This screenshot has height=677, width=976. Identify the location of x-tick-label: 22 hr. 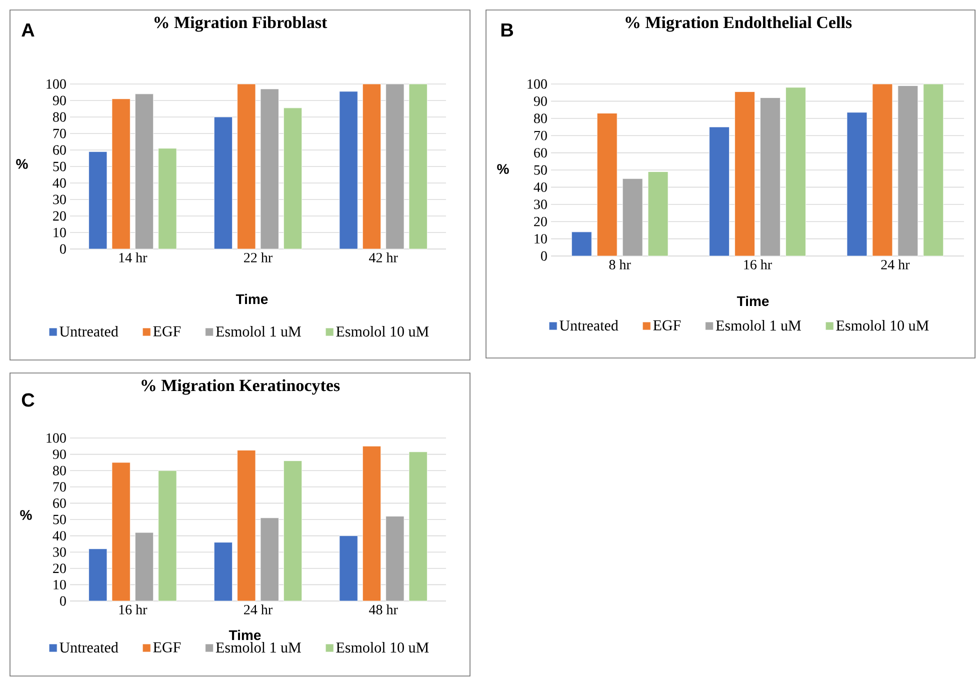
(258, 257).